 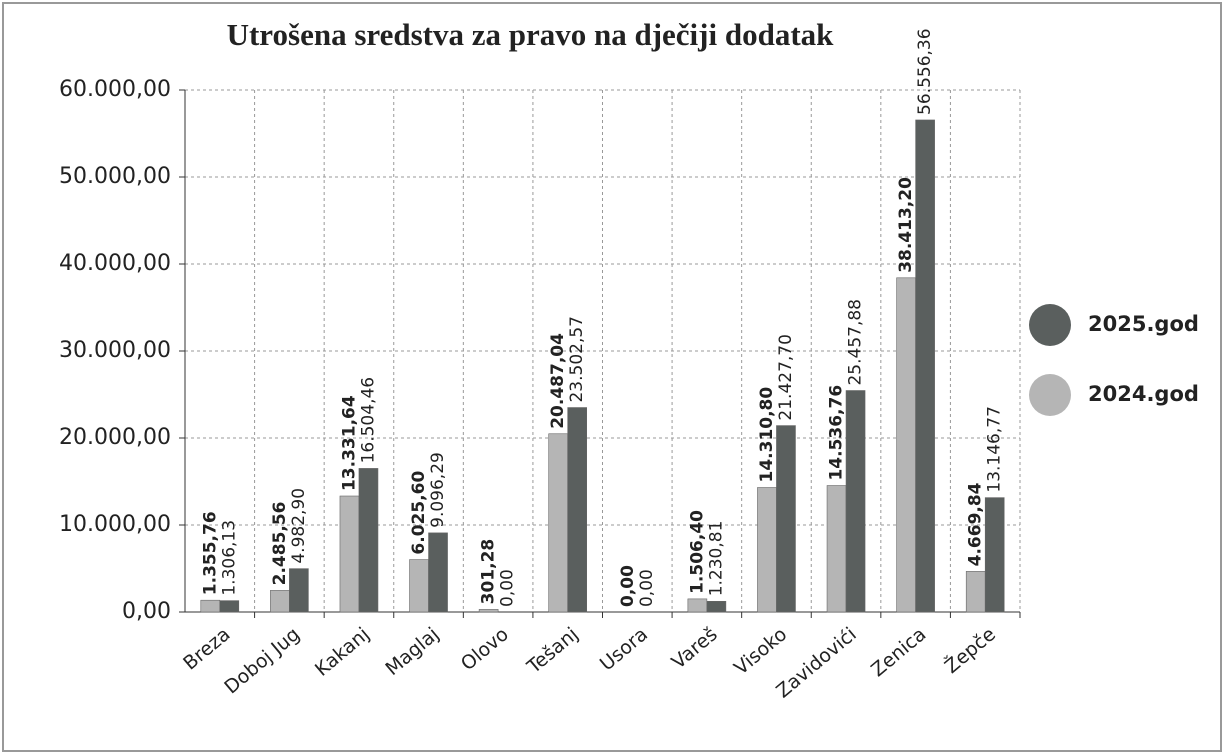 I want to click on x-tick-label: Maglaj, so click(x=412, y=651).